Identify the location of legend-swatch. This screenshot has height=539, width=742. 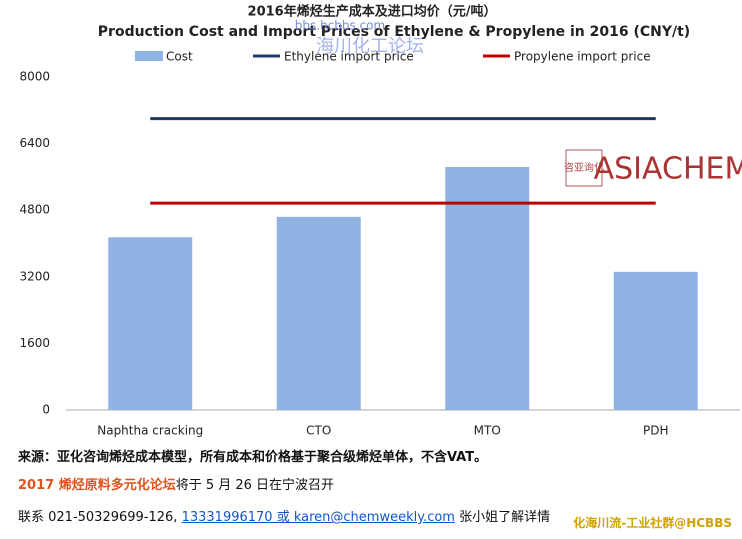
(149, 56).